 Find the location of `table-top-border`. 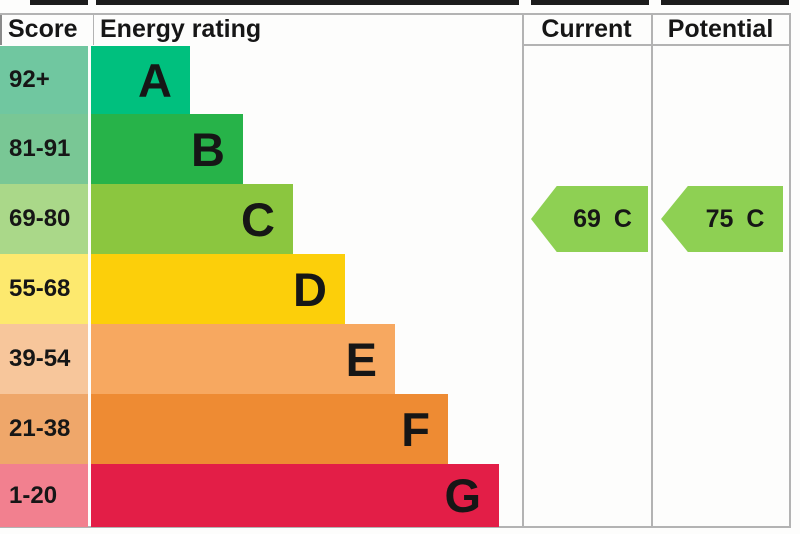

table-top-border is located at coordinates (395, 14).